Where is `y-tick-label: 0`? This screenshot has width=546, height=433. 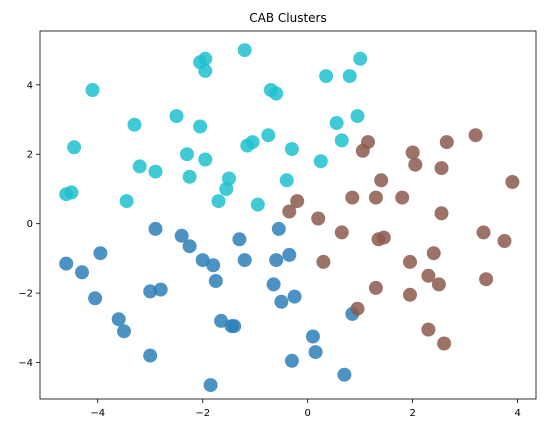
y-tick-label: 0 is located at coordinates (30, 224).